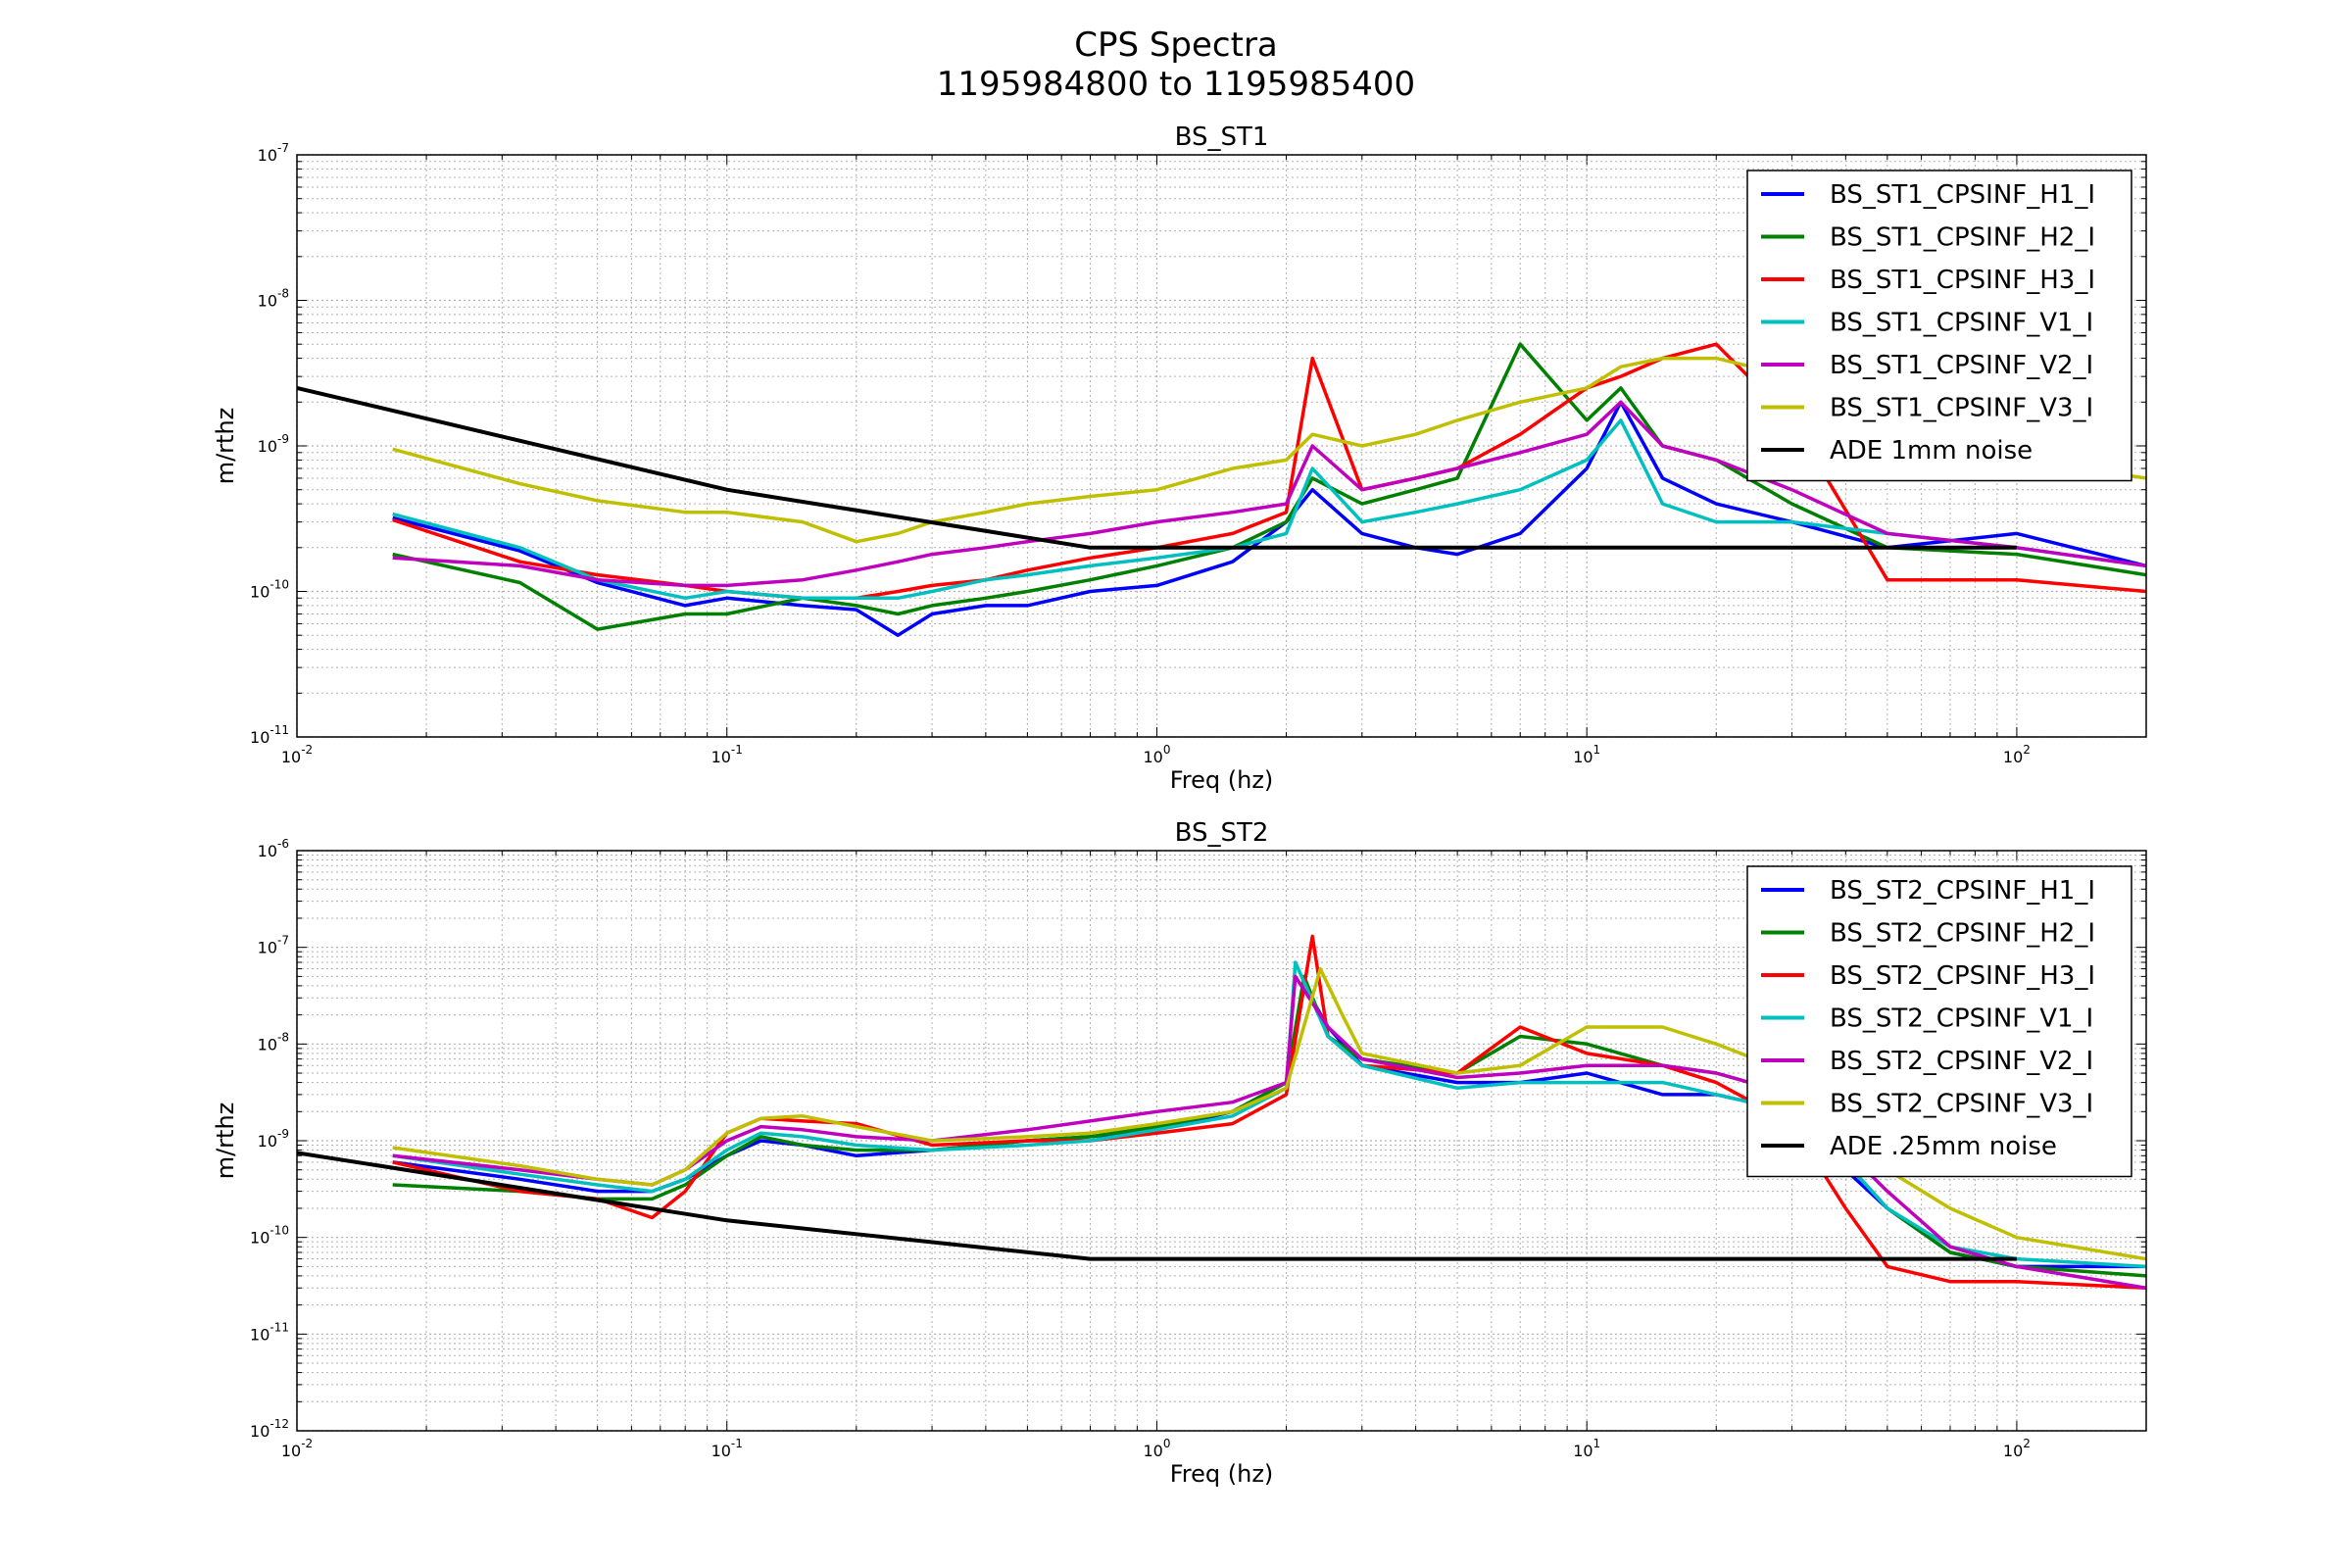  Describe the element at coordinates (1157, 1206) in the screenshot. I see `series-line-ade-25mm-noise` at that location.